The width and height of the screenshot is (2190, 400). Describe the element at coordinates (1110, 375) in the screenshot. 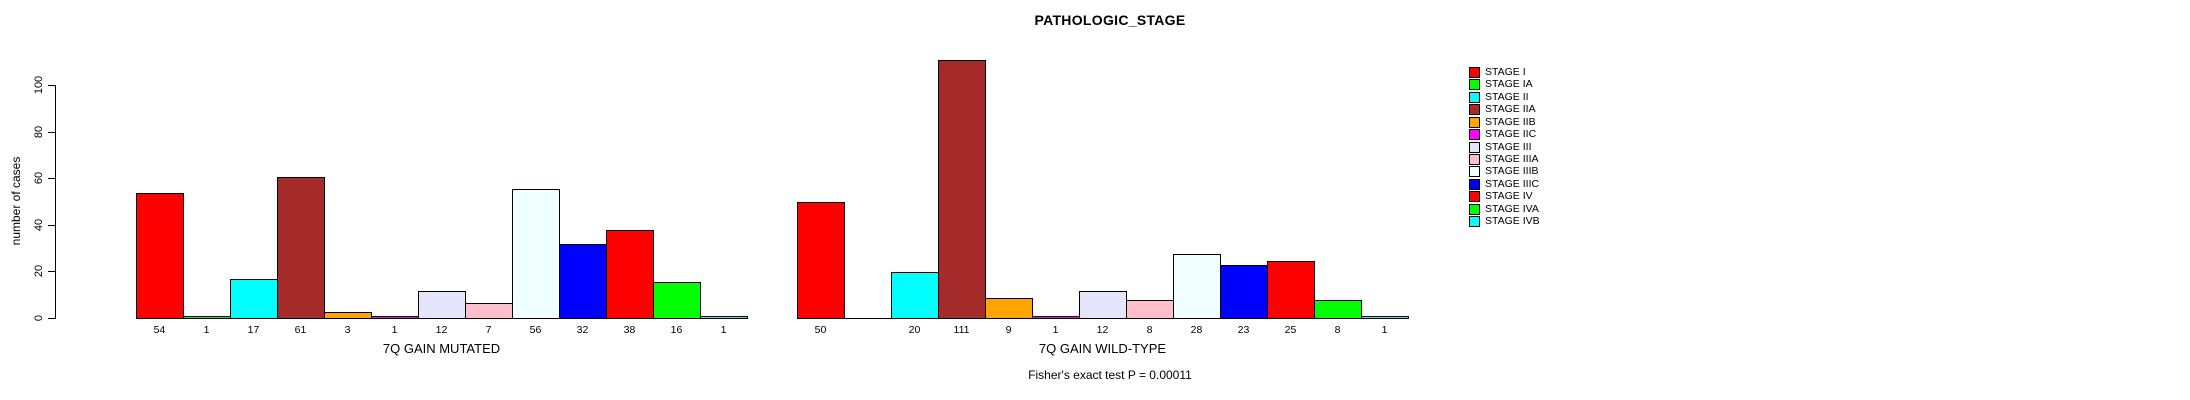

I see `fisher-exact-test-annotation: Fisher's exact test P = 0.00011` at that location.